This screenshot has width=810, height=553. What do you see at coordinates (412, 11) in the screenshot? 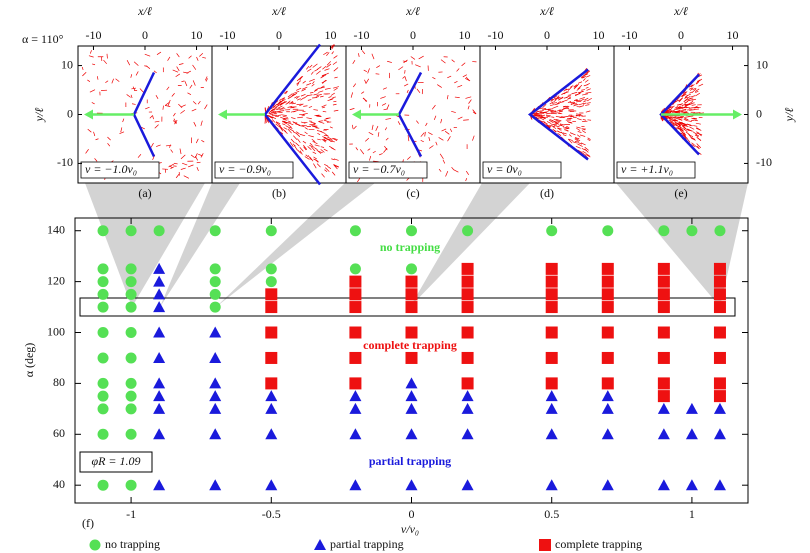
I see `inset-x-label: x/ℓ` at bounding box center [412, 11].